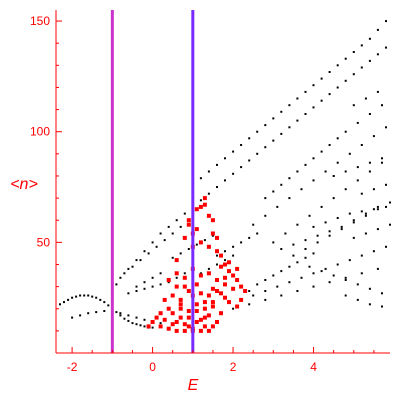 The image size is (400, 400). I want to click on y-tick-label: 150, so click(40, 21).